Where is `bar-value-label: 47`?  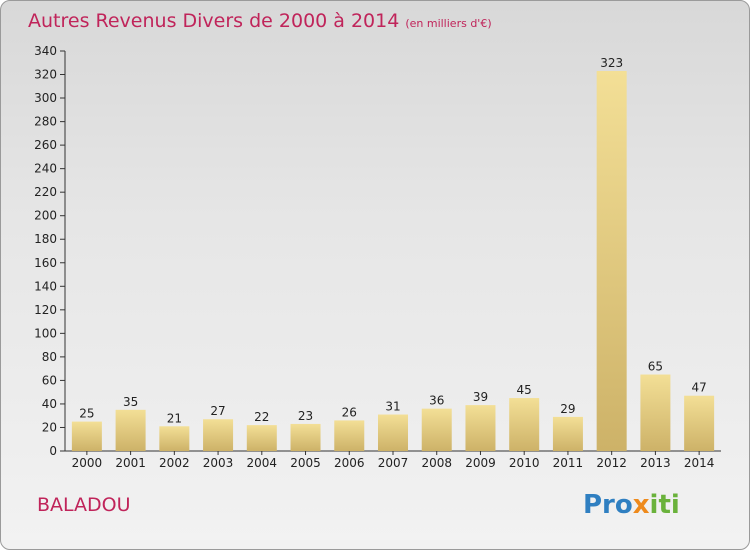
bar-value-label: 47 is located at coordinates (698, 388).